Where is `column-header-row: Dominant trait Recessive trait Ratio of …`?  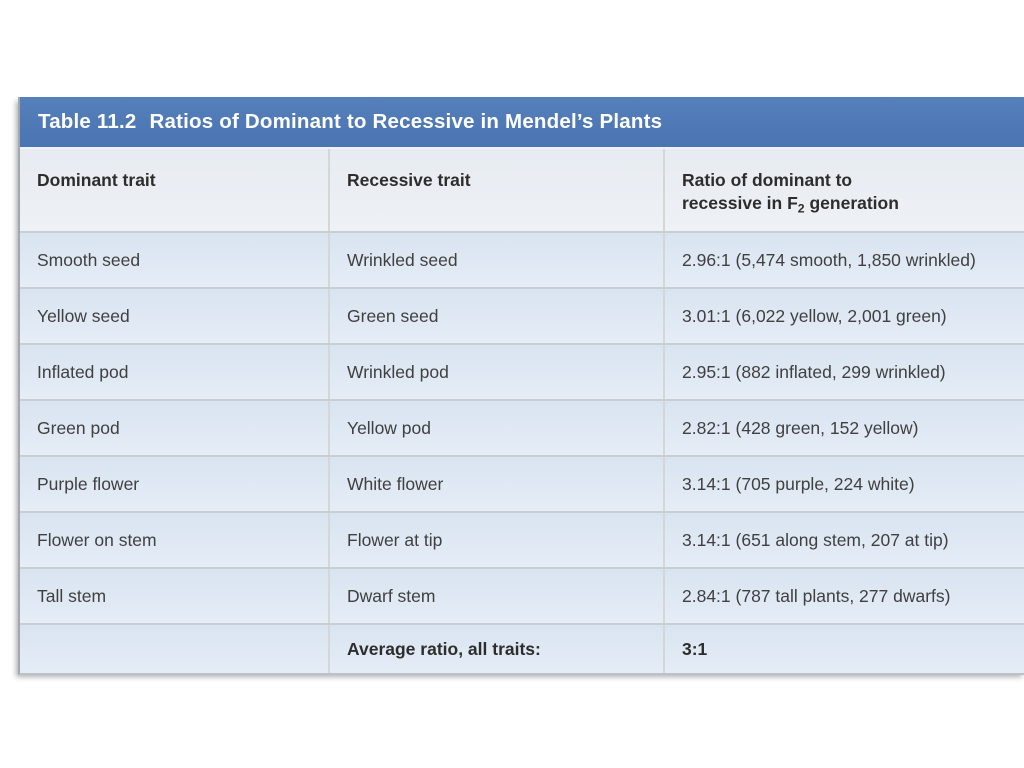 column-header-row: Dominant trait Recessive trait Ratio of … is located at coordinates (522, 189).